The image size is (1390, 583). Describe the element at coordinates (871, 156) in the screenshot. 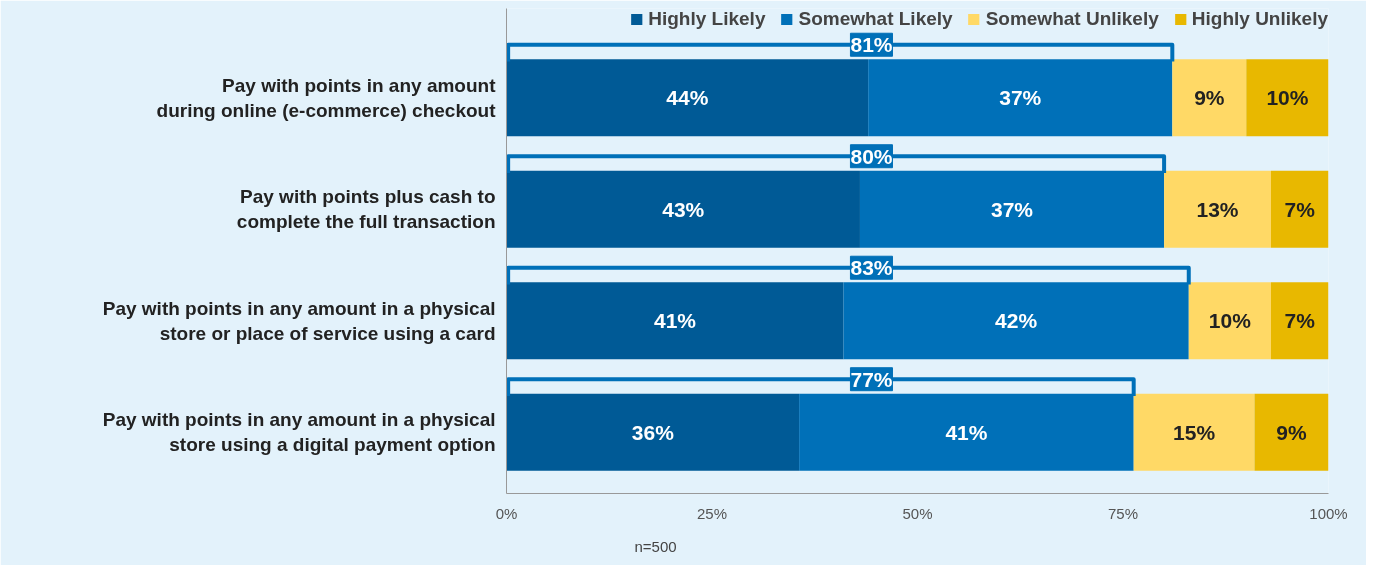

I see `annotation: 80%` at that location.